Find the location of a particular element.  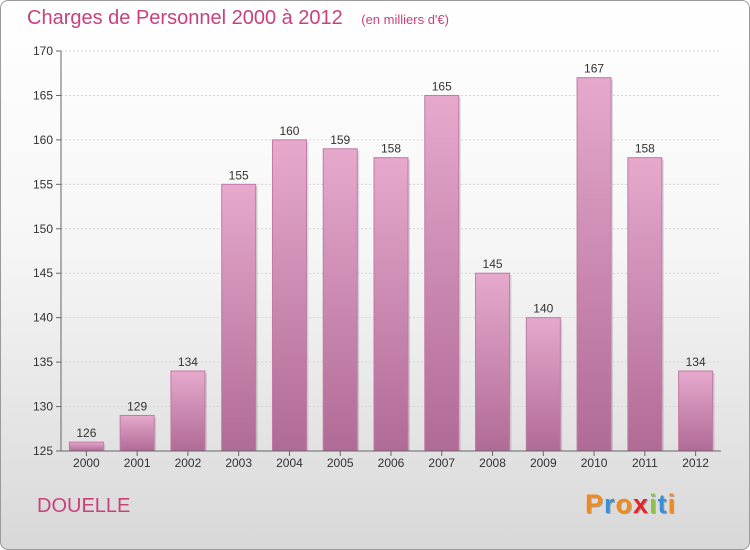

proxiti-logo: Proxiti is located at coordinates (630, 504).